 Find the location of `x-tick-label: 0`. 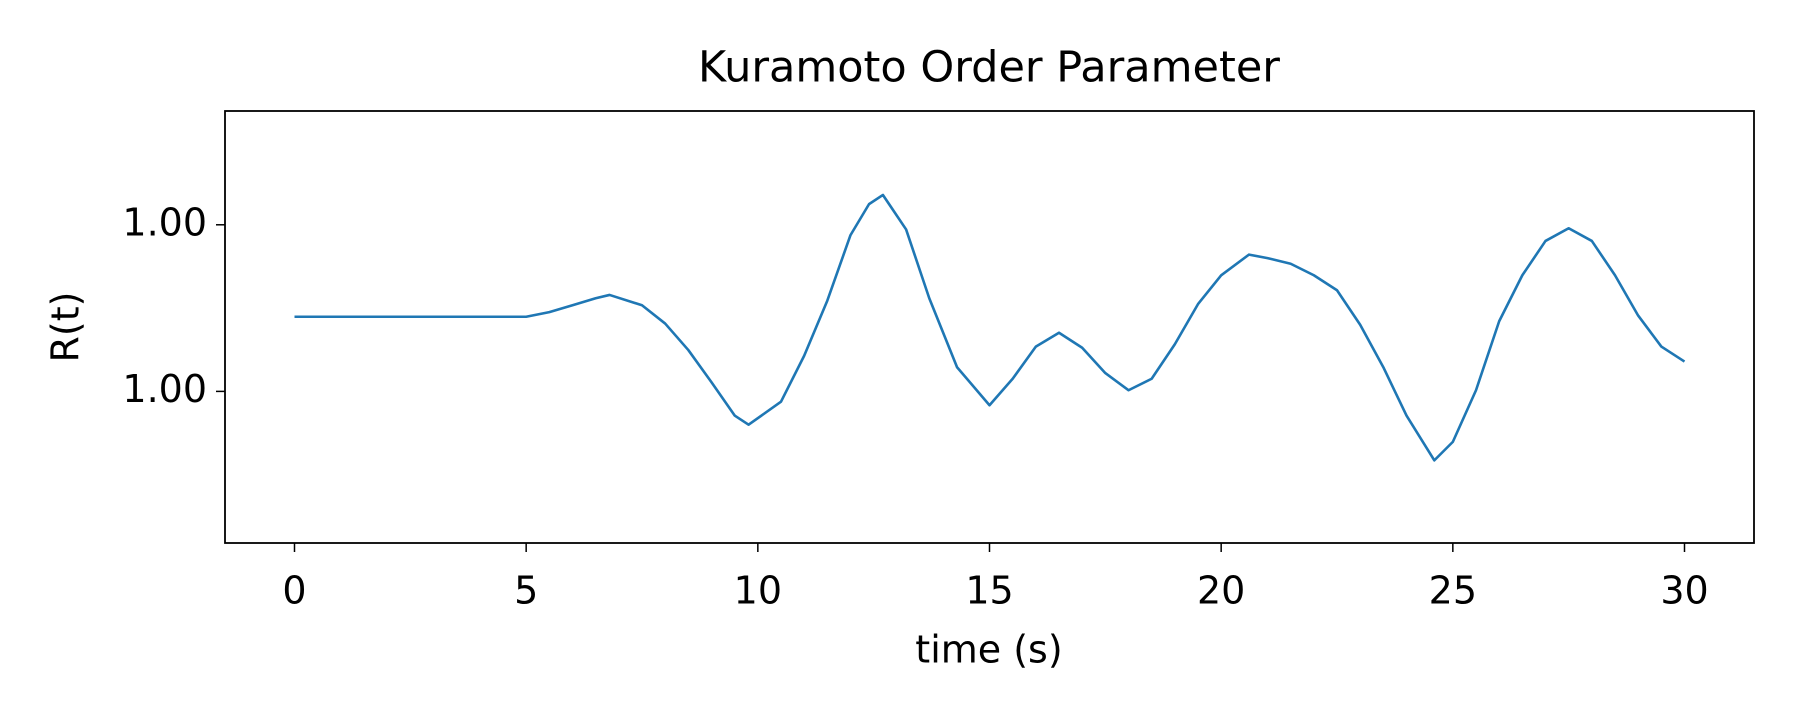

x-tick-label: 0 is located at coordinates (294, 591).